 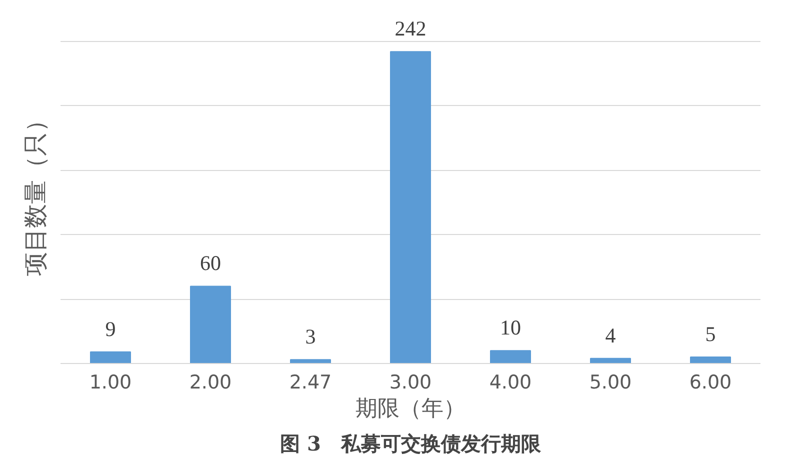 I want to click on x-tick-label: 6.00, so click(x=710, y=383).